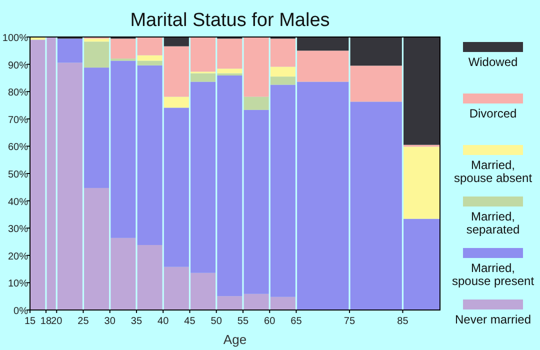 This screenshot has height=350, width=540. I want to click on legend-label: Married, spouse present, so click(493, 274).